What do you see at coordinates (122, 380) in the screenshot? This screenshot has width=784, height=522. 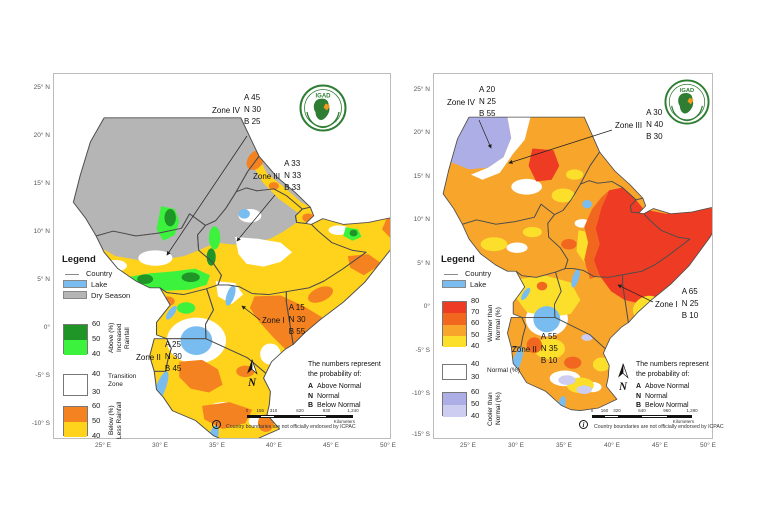 I see `transition-label: Transition Zone` at bounding box center [122, 380].